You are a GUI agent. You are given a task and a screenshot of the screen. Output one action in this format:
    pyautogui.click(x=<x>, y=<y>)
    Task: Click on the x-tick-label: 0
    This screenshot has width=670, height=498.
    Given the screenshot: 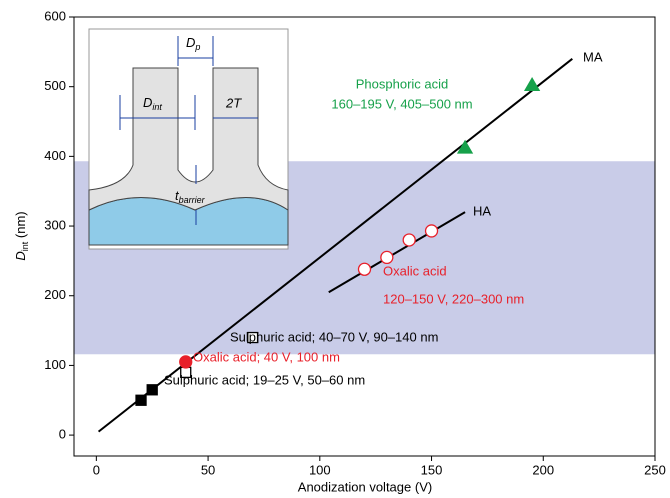 What is the action you would take?
    pyautogui.click(x=96, y=469)
    